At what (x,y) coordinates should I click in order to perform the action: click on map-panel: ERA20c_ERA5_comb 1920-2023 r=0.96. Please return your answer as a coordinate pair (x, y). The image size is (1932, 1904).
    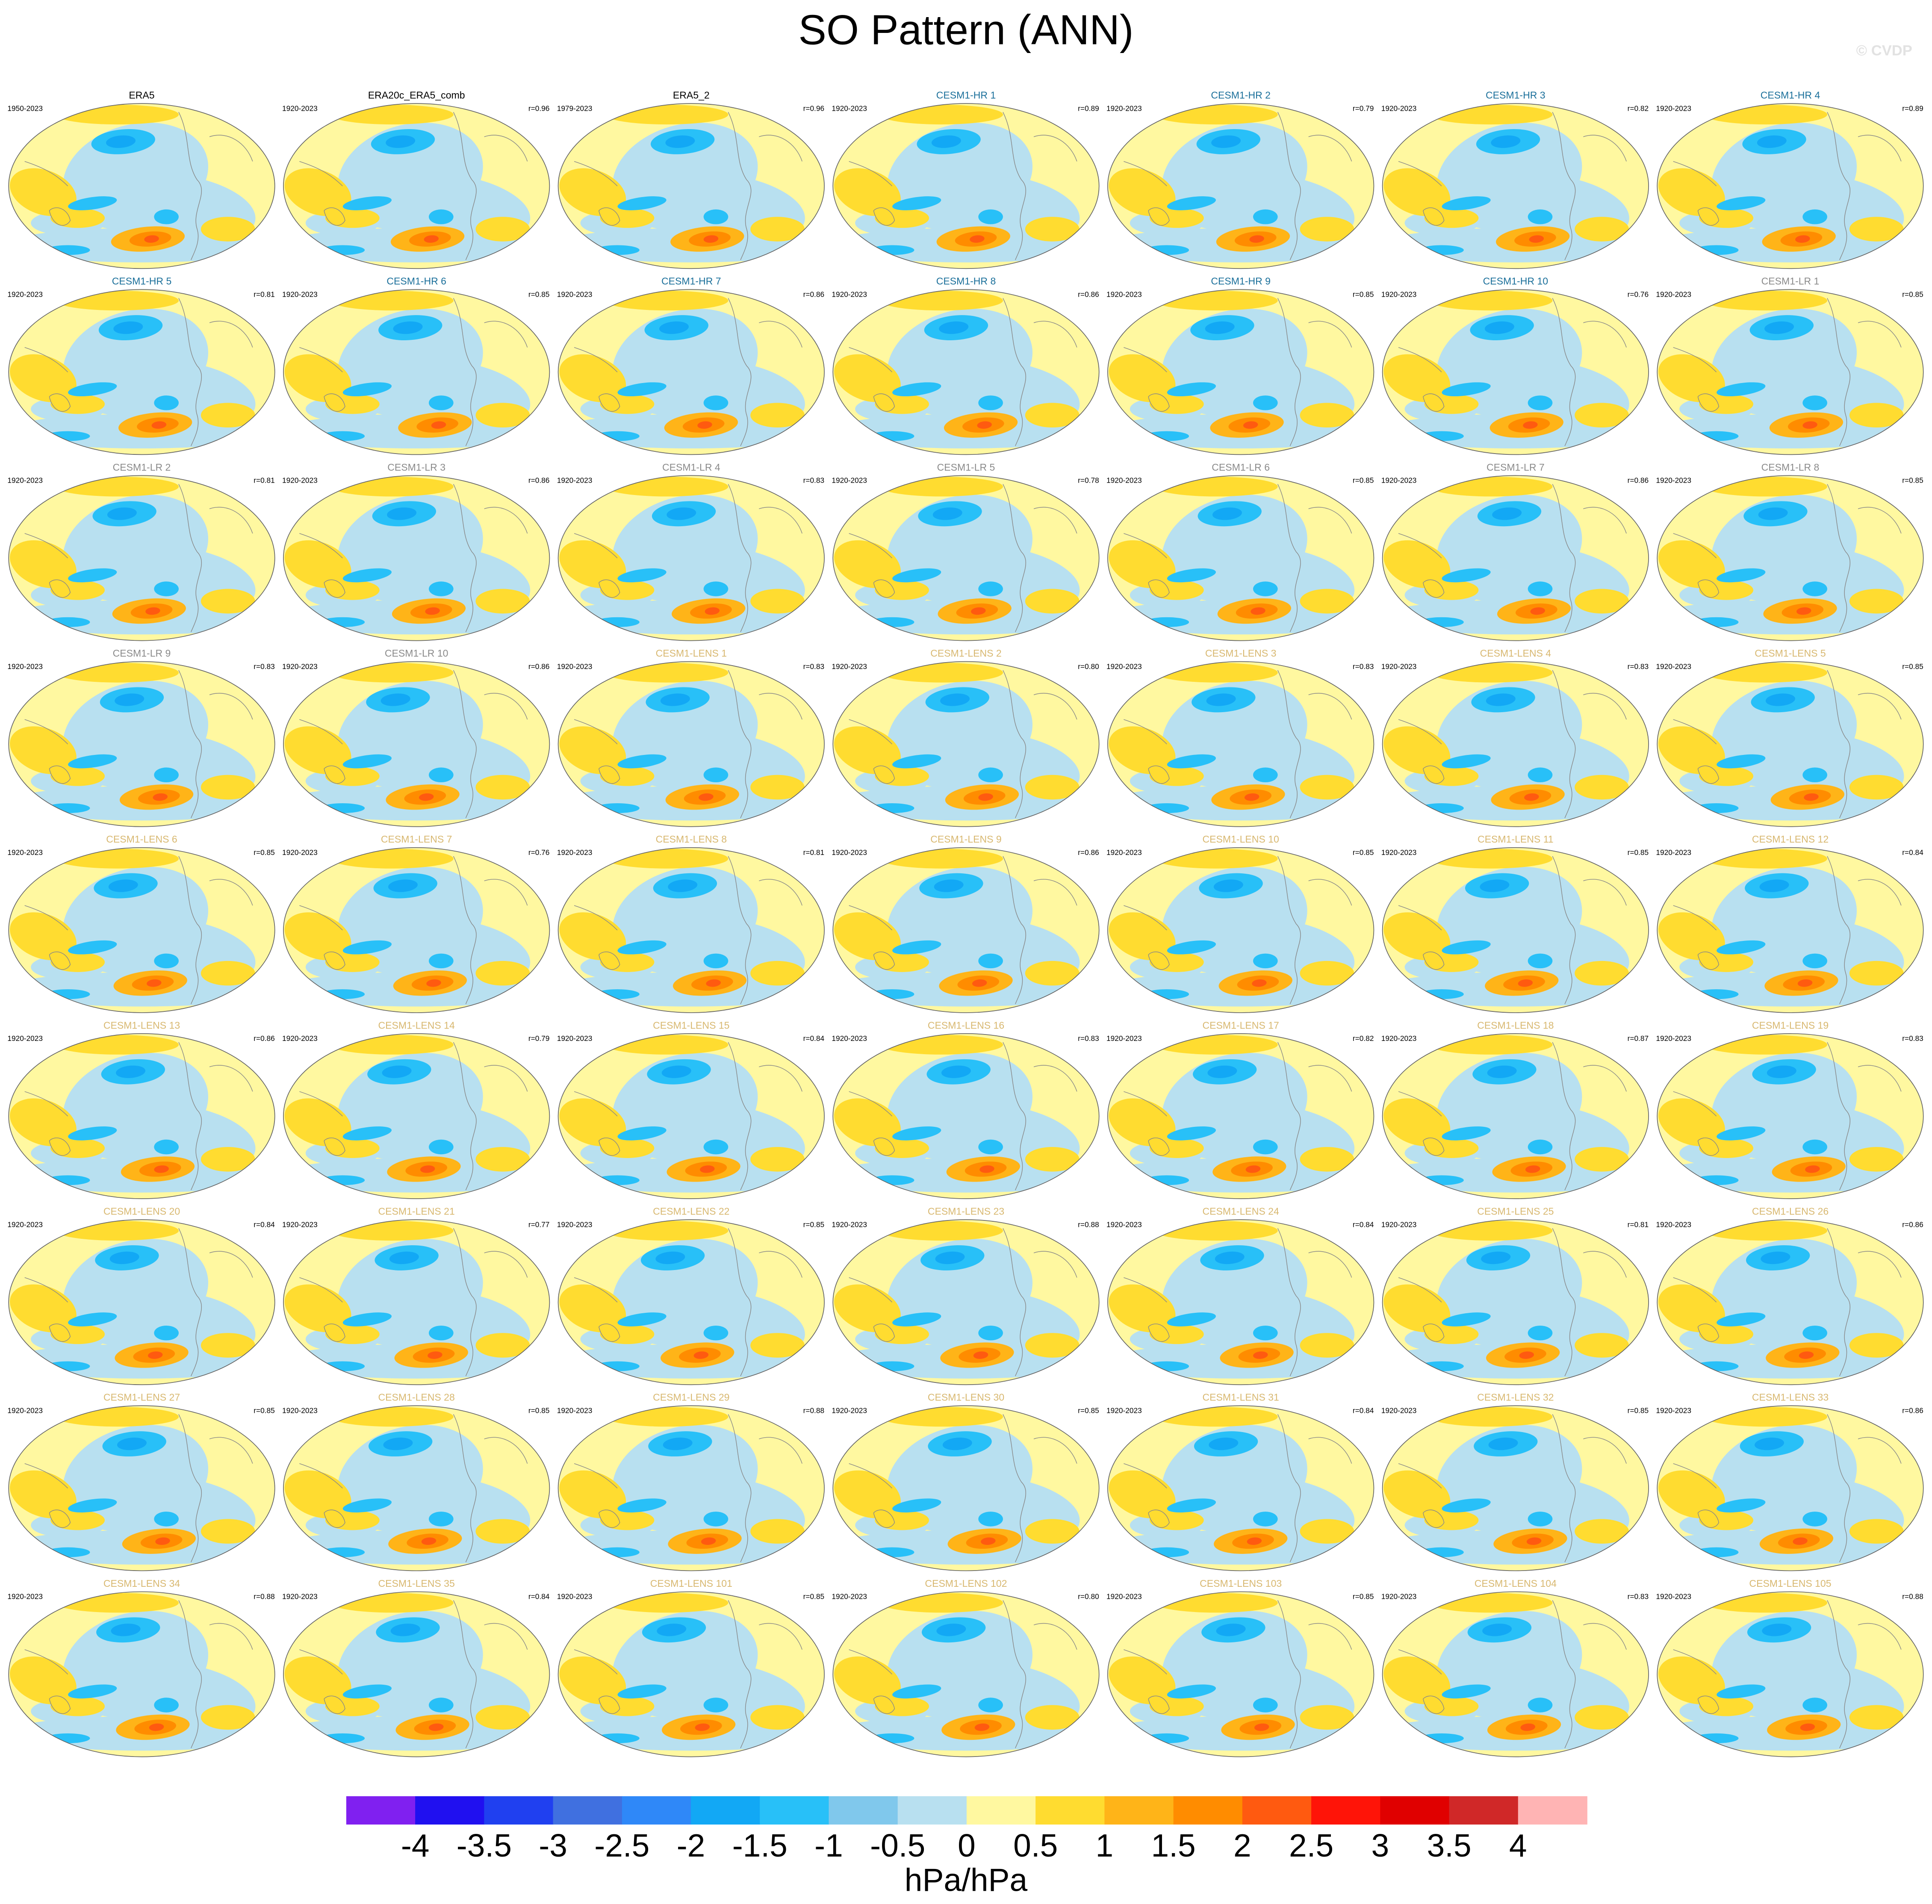
    Looking at the image, I should click on (416, 179).